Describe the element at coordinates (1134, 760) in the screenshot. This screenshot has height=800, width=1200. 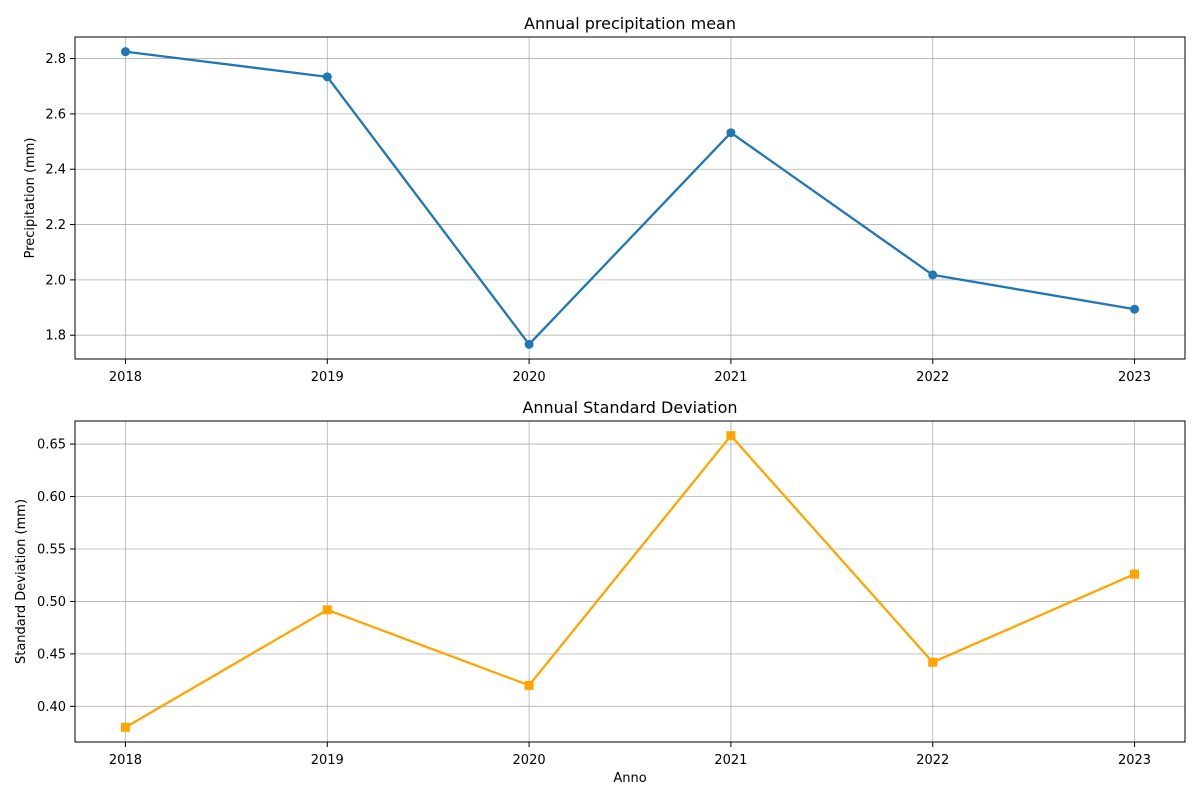
I see `std-x-tick-label: 2023` at that location.